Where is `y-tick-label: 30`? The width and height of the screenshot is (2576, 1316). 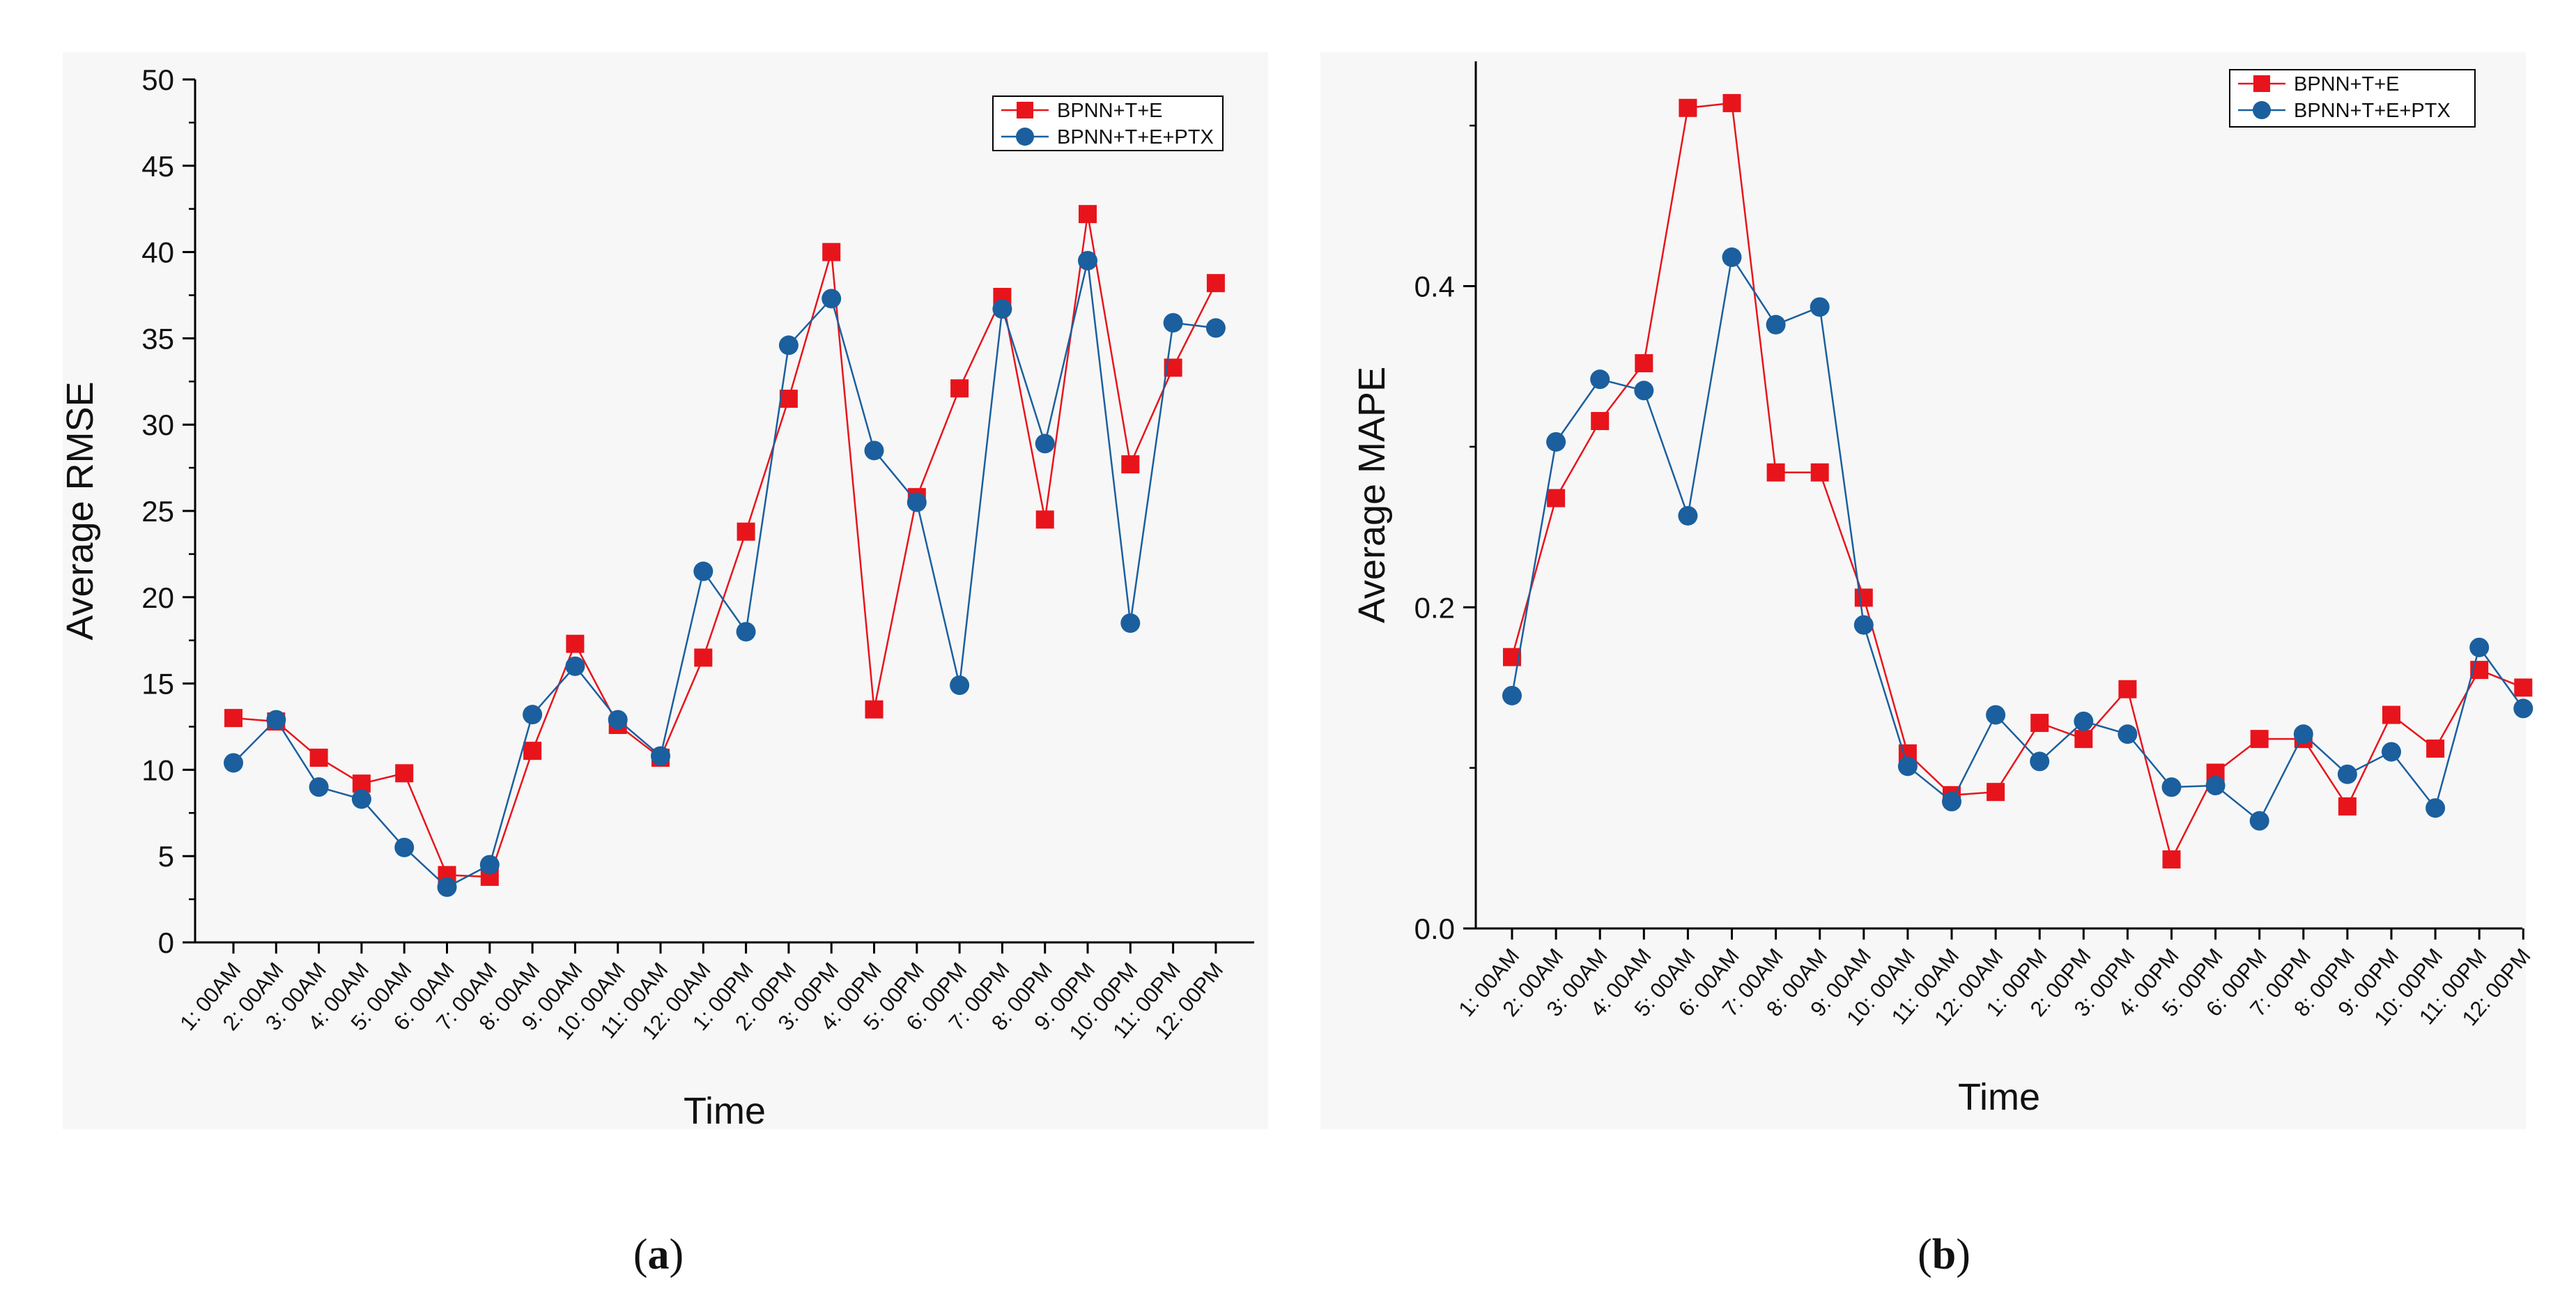
y-tick-label: 30 is located at coordinates (157, 424).